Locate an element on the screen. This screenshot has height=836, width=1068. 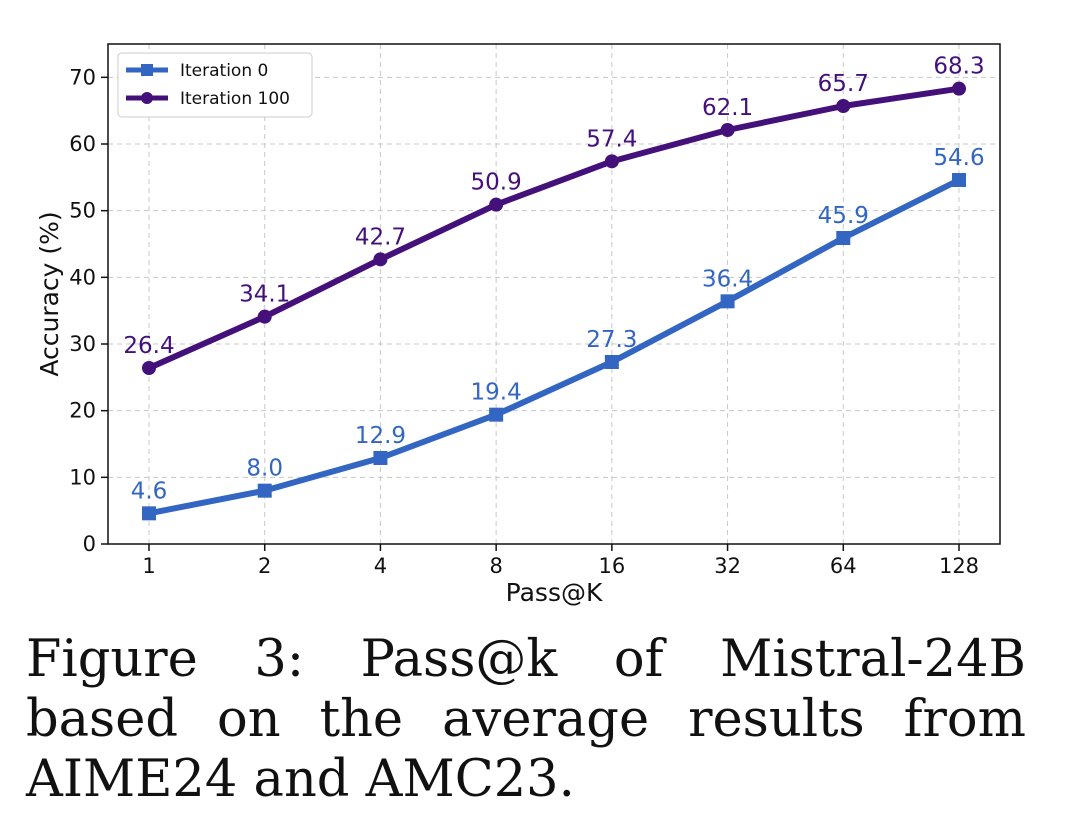
data-label-iteration-100: 50.9 is located at coordinates (496, 183).